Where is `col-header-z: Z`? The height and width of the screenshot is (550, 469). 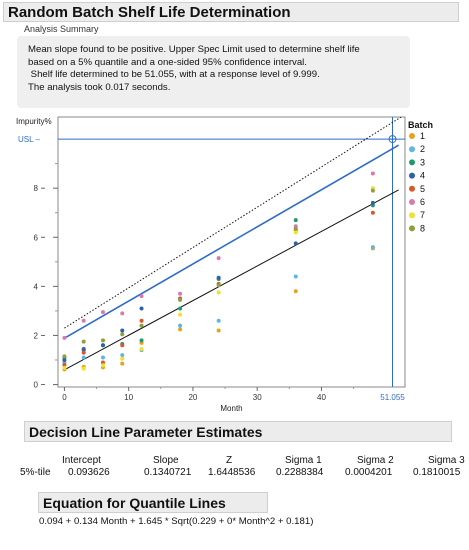 col-header-z: Z is located at coordinates (229, 460).